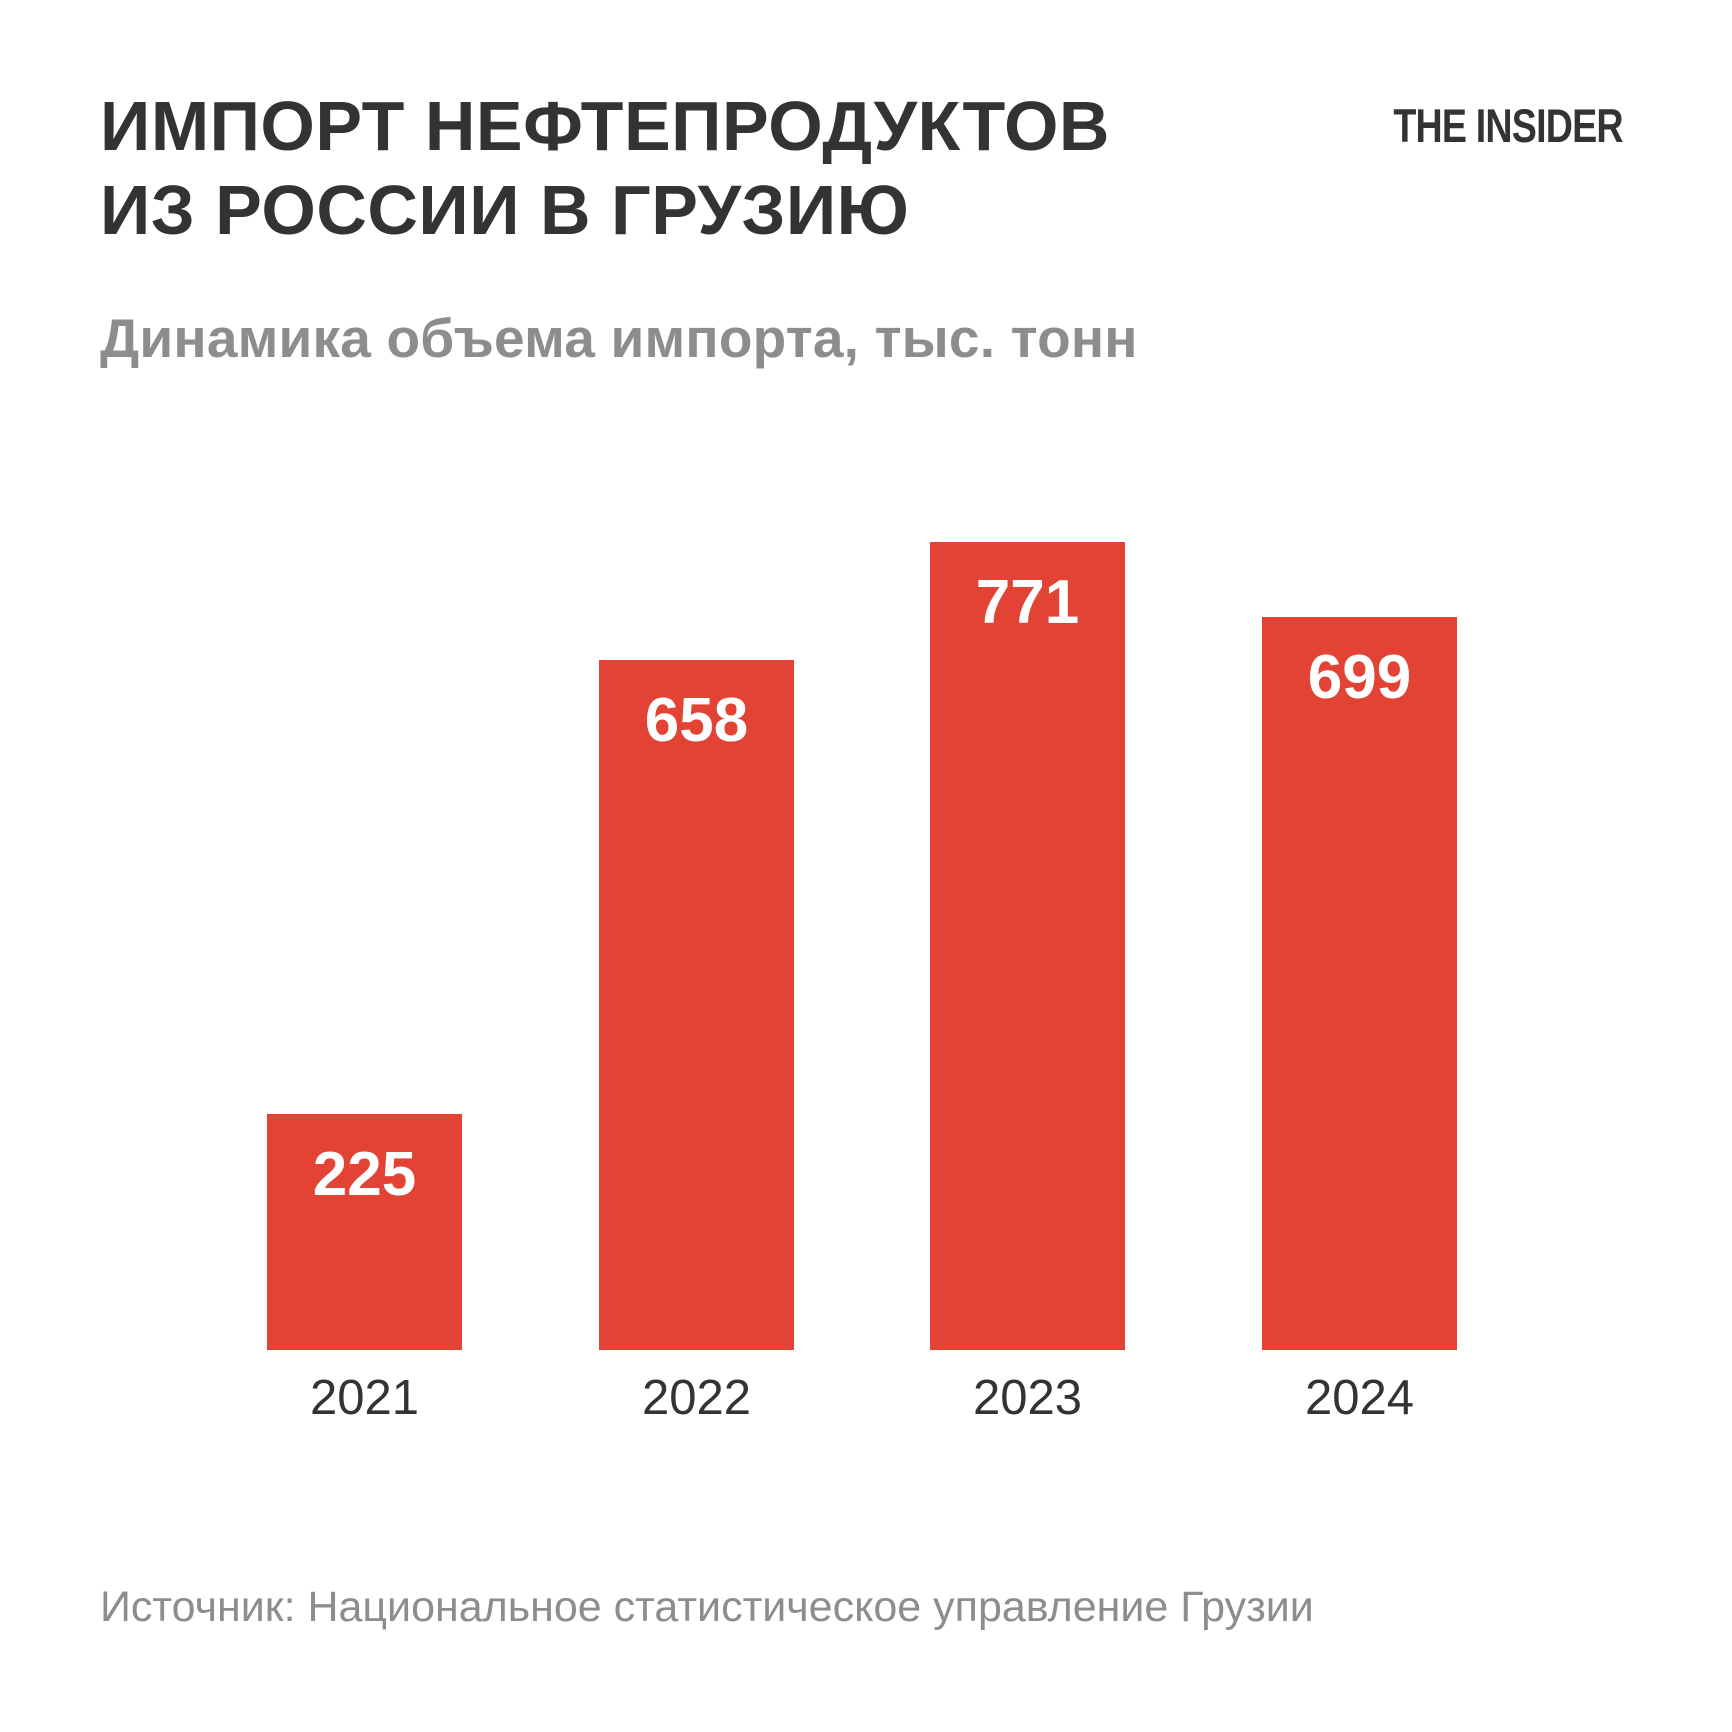  What do you see at coordinates (364, 1232) in the screenshot?
I see `bar-2021: 225` at bounding box center [364, 1232].